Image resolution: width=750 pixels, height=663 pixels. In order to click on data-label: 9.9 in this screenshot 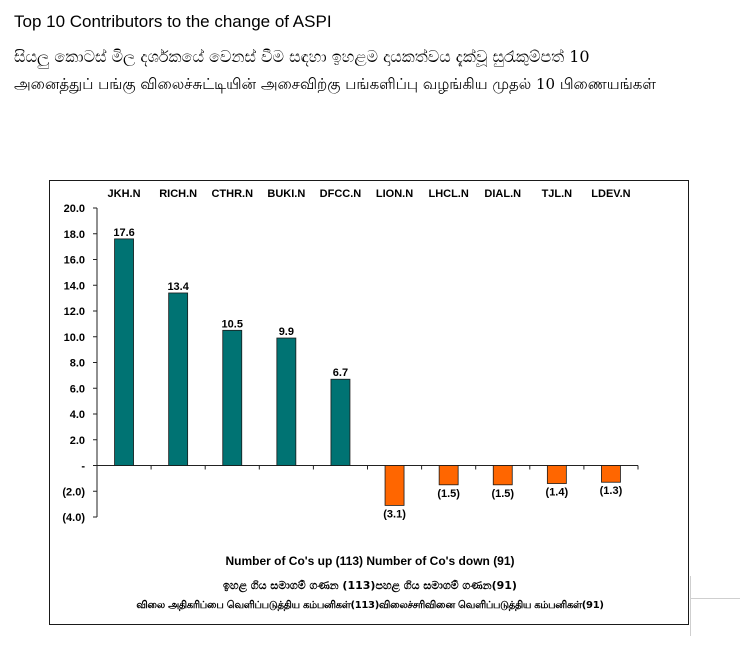, I will do `click(286, 332)`.